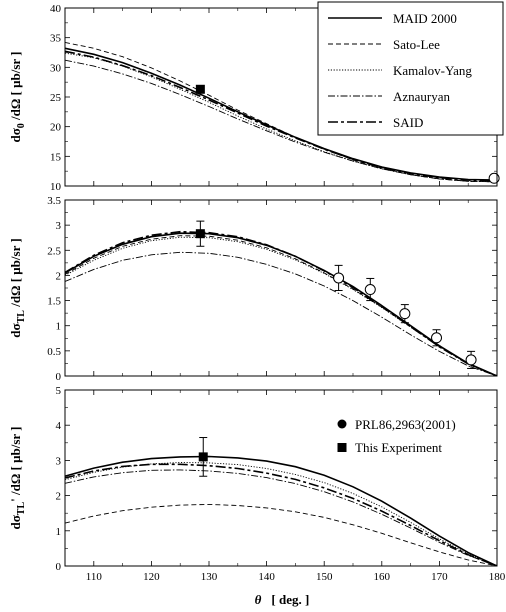 The width and height of the screenshot is (506, 612). Describe the element at coordinates (398, 447) in the screenshot. I see `legend-label: This Experiment` at that location.